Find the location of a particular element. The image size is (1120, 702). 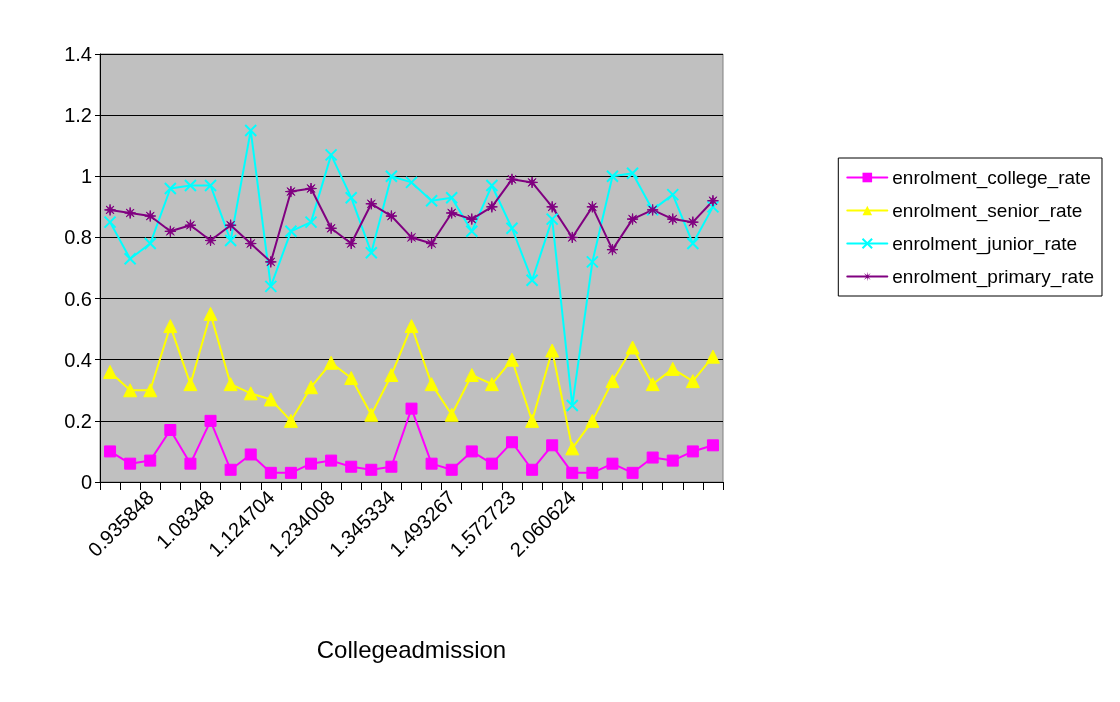

legend-label: enrolment_college_rate is located at coordinates (991, 178).